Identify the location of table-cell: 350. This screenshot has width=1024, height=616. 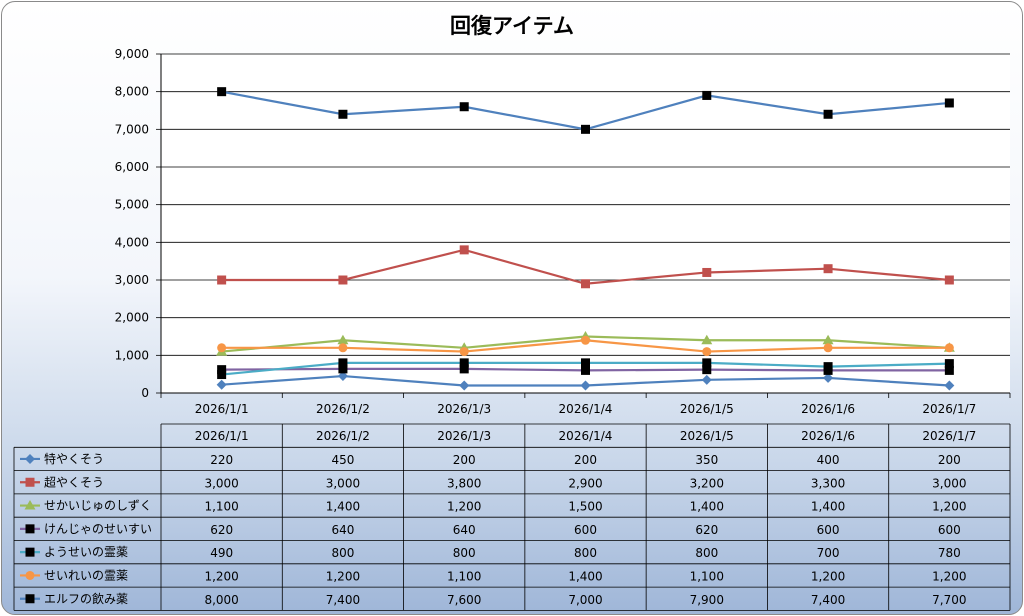
(706, 460).